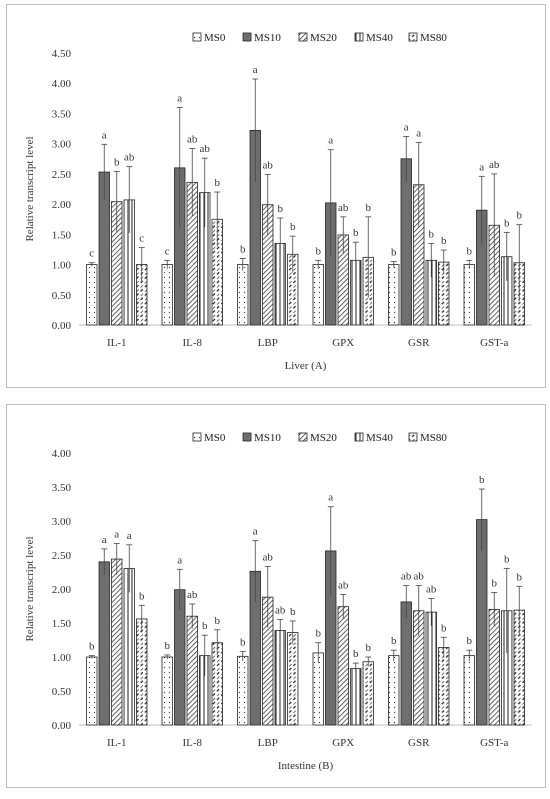 The width and height of the screenshot is (550, 799). Describe the element at coordinates (303, 37) in the screenshot. I see `legend-swatch-ms20` at that location.